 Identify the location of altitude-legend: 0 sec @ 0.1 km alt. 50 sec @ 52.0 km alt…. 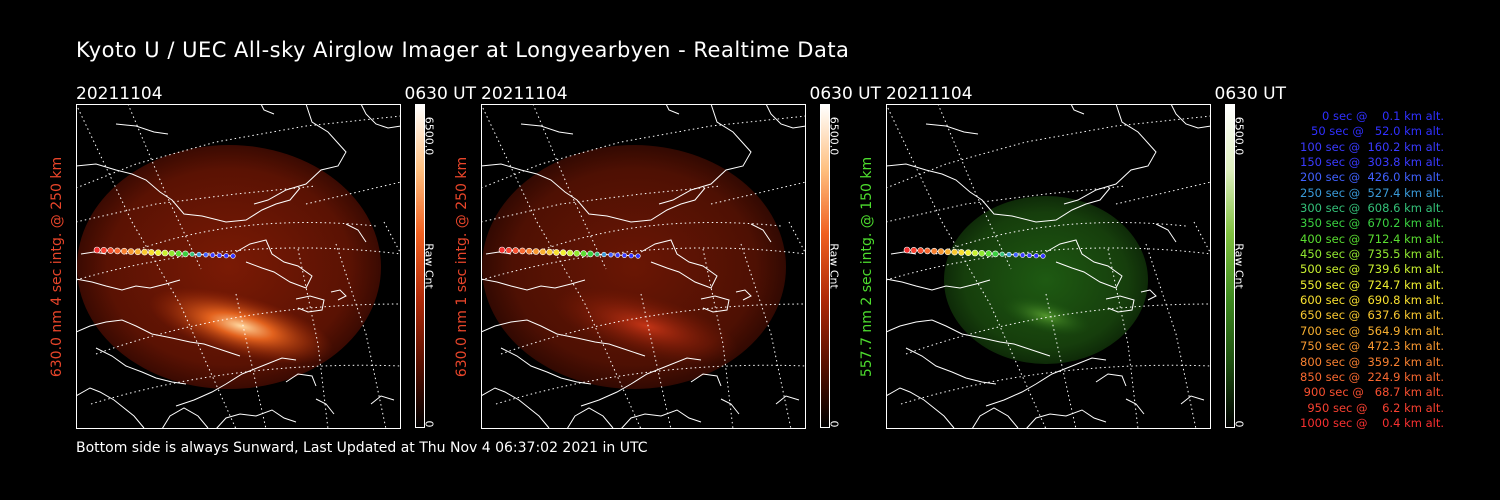
(1353, 270).